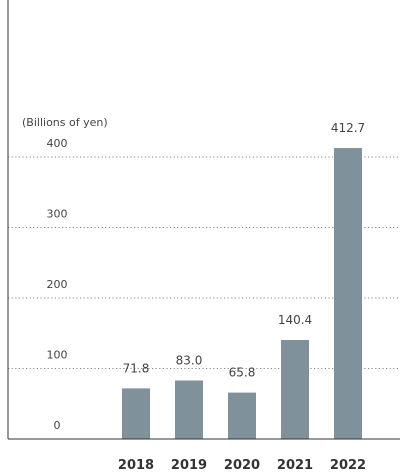  Describe the element at coordinates (136, 413) in the screenshot. I see `bar-2018` at that location.